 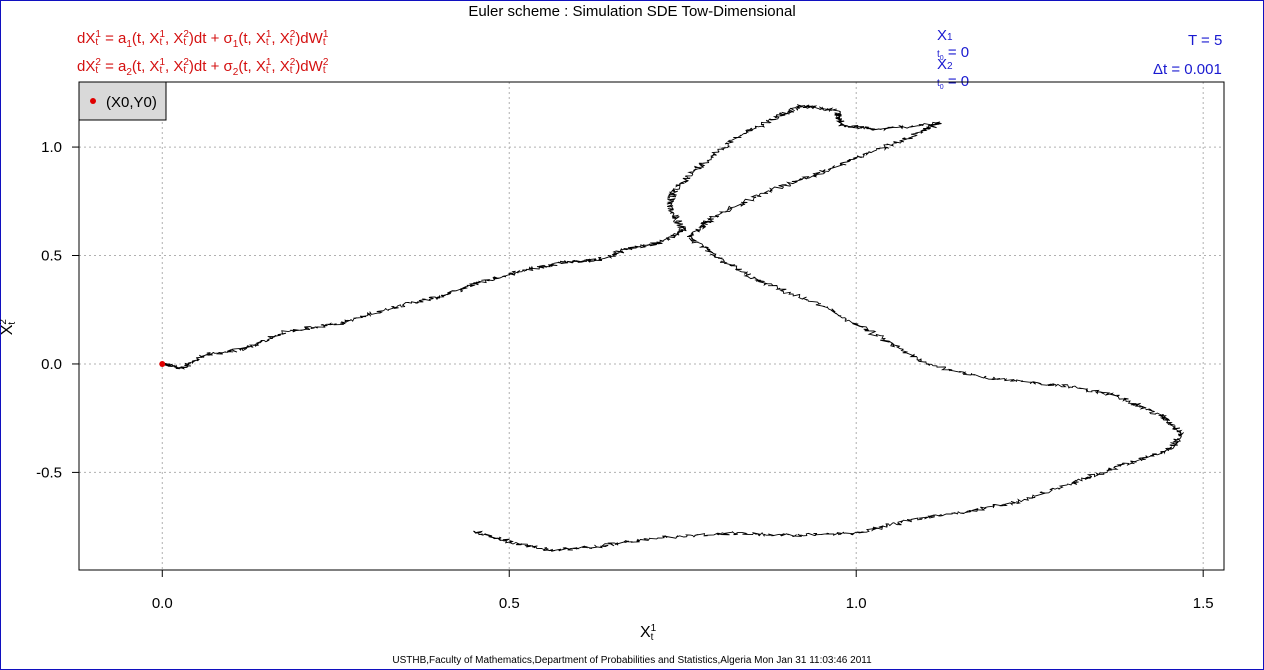 What do you see at coordinates (49, 472) in the screenshot?
I see `y-tick-label: -0.5` at bounding box center [49, 472].